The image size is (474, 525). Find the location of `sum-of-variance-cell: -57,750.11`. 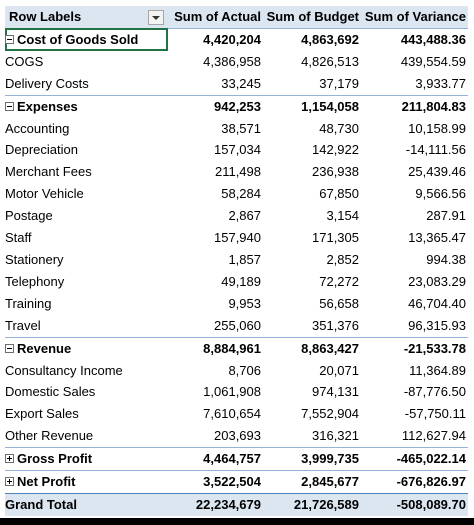

sum-of-variance-cell: -57,750.11 is located at coordinates (435, 414).